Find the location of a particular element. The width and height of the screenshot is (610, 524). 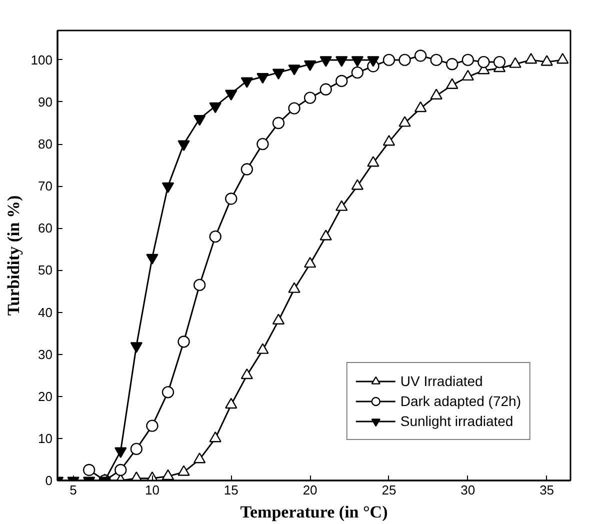

y-tick-label: 90 is located at coordinates (45, 102).